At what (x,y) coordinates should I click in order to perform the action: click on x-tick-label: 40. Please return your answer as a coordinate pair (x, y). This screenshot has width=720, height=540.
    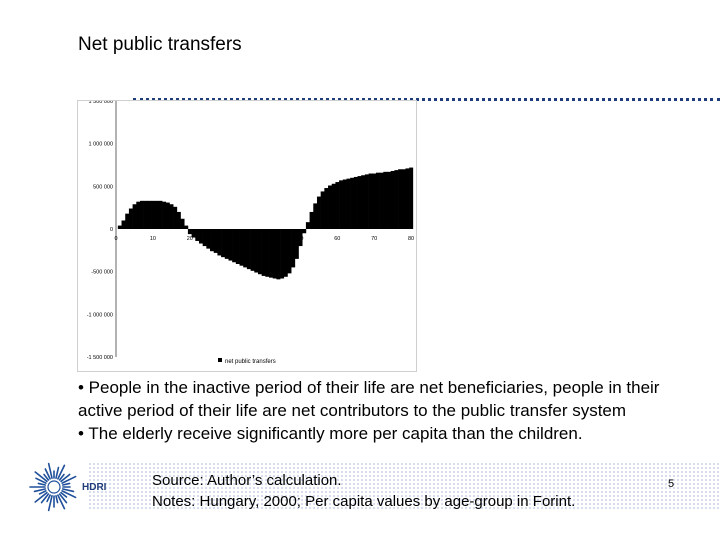
    Looking at the image, I should click on (263, 239).